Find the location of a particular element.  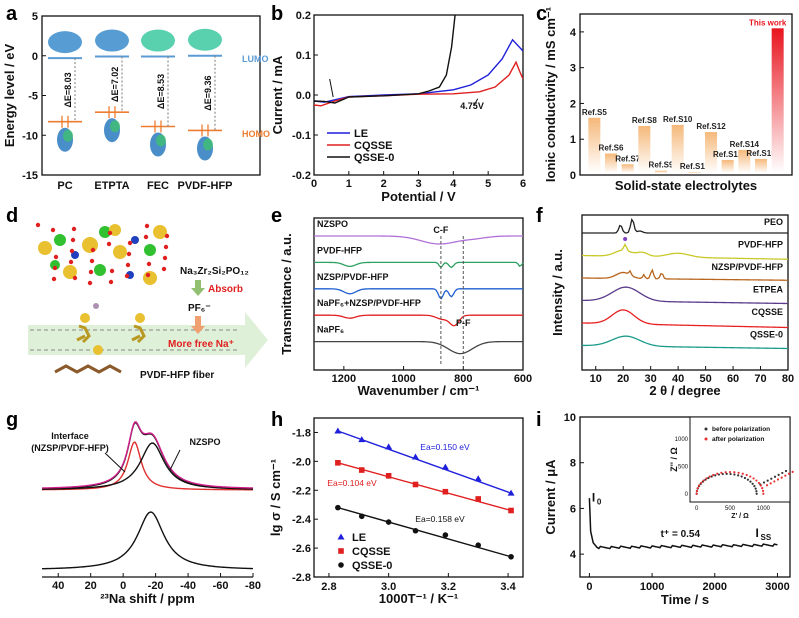

bar-label: Ref.S14 is located at coordinates (745, 144).